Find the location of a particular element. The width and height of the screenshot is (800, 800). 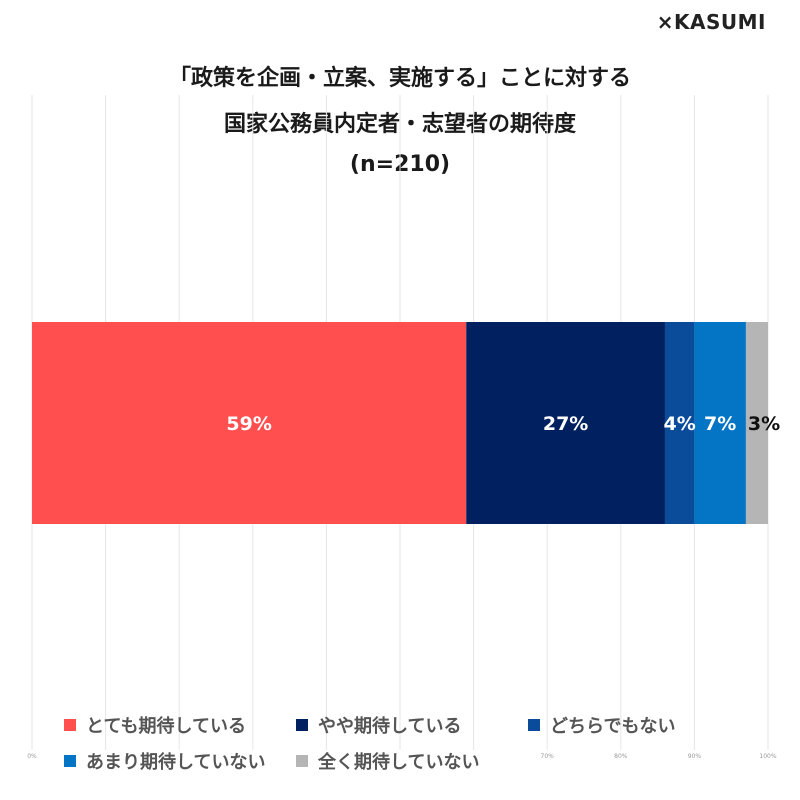

legend-item: あまり期待していない is located at coordinates (180, 761).